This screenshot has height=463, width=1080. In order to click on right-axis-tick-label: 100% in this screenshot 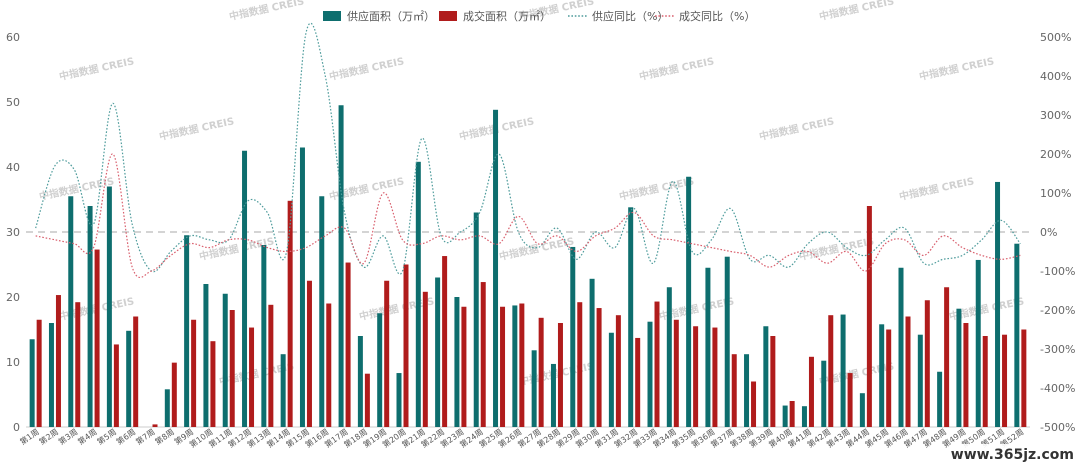, I will do `click(1055, 193)`.